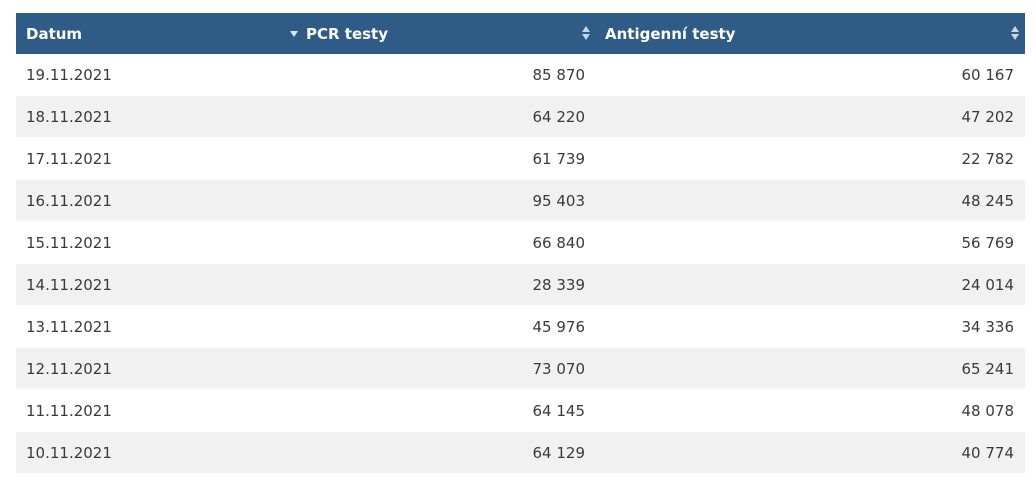  What do you see at coordinates (69, 368) in the screenshot?
I see `cell-date: 12.11.2021` at bounding box center [69, 368].